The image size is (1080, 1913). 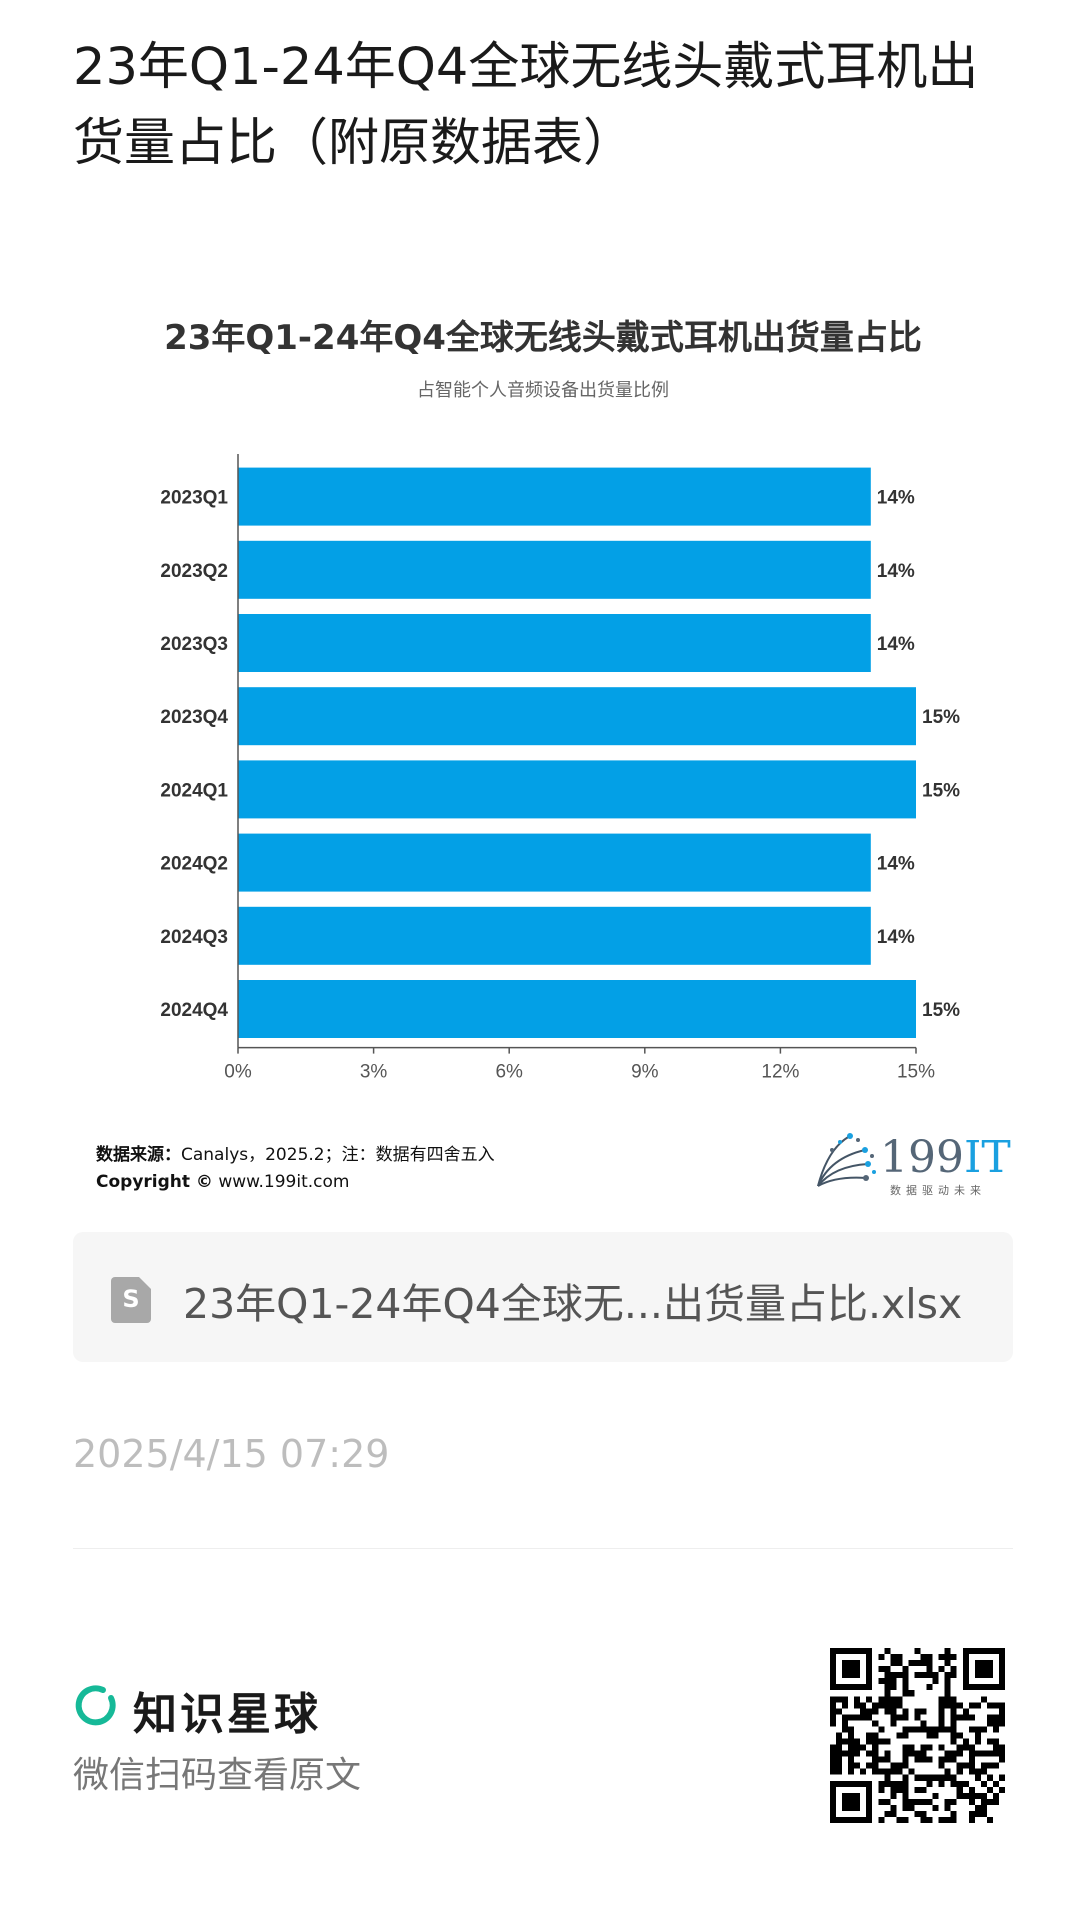 I want to click on category-label: 2024Q2, so click(x=194, y=864).